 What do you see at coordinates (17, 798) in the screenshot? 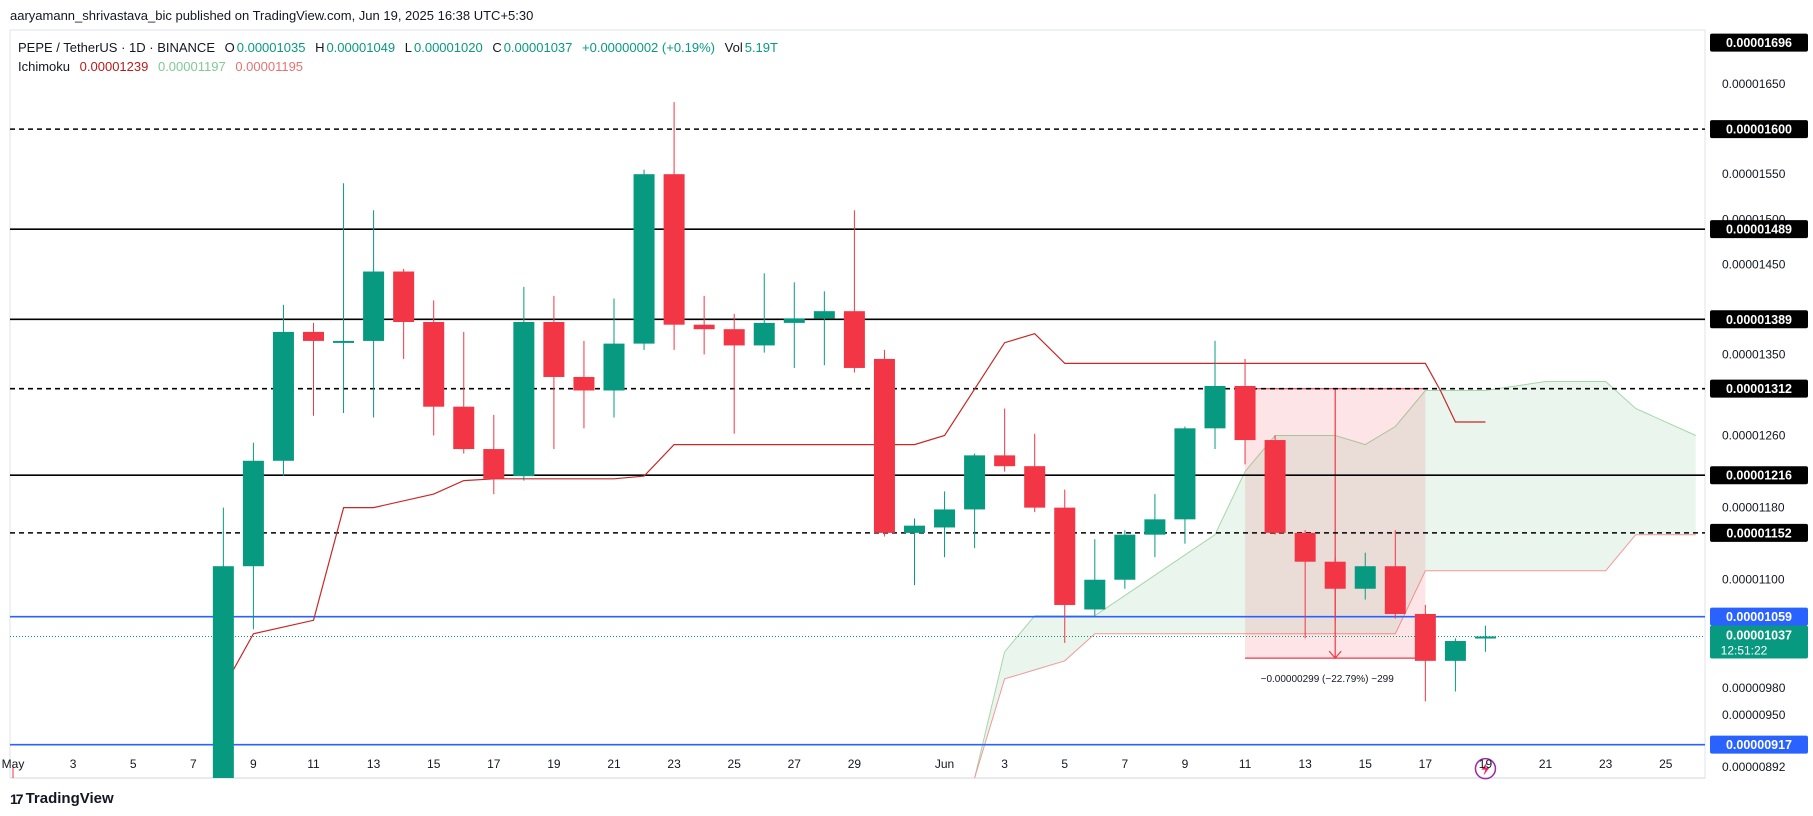
I see `tradingview-logo-icon: 17` at bounding box center [17, 798].